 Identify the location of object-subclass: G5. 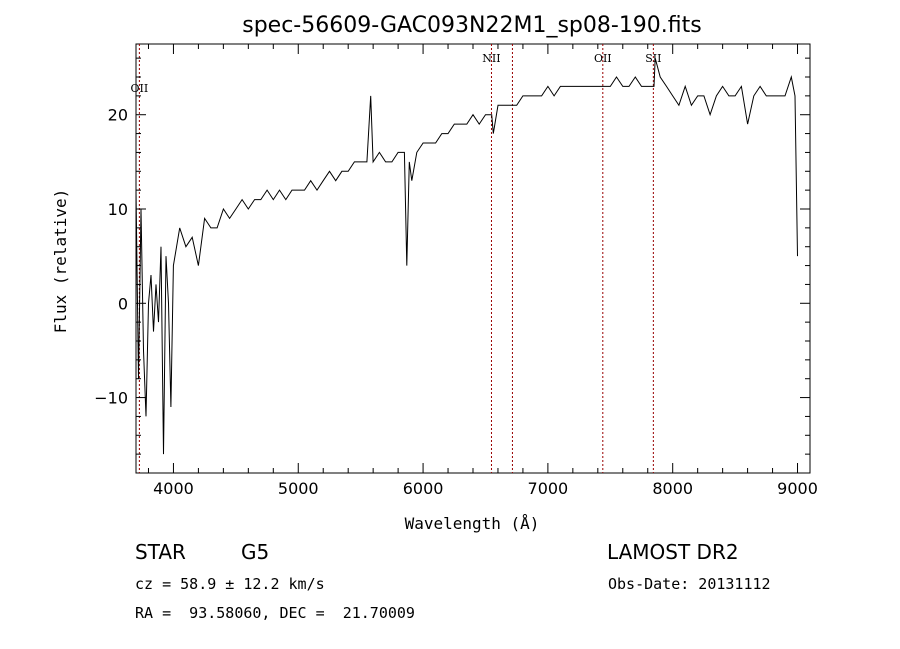
(255, 552).